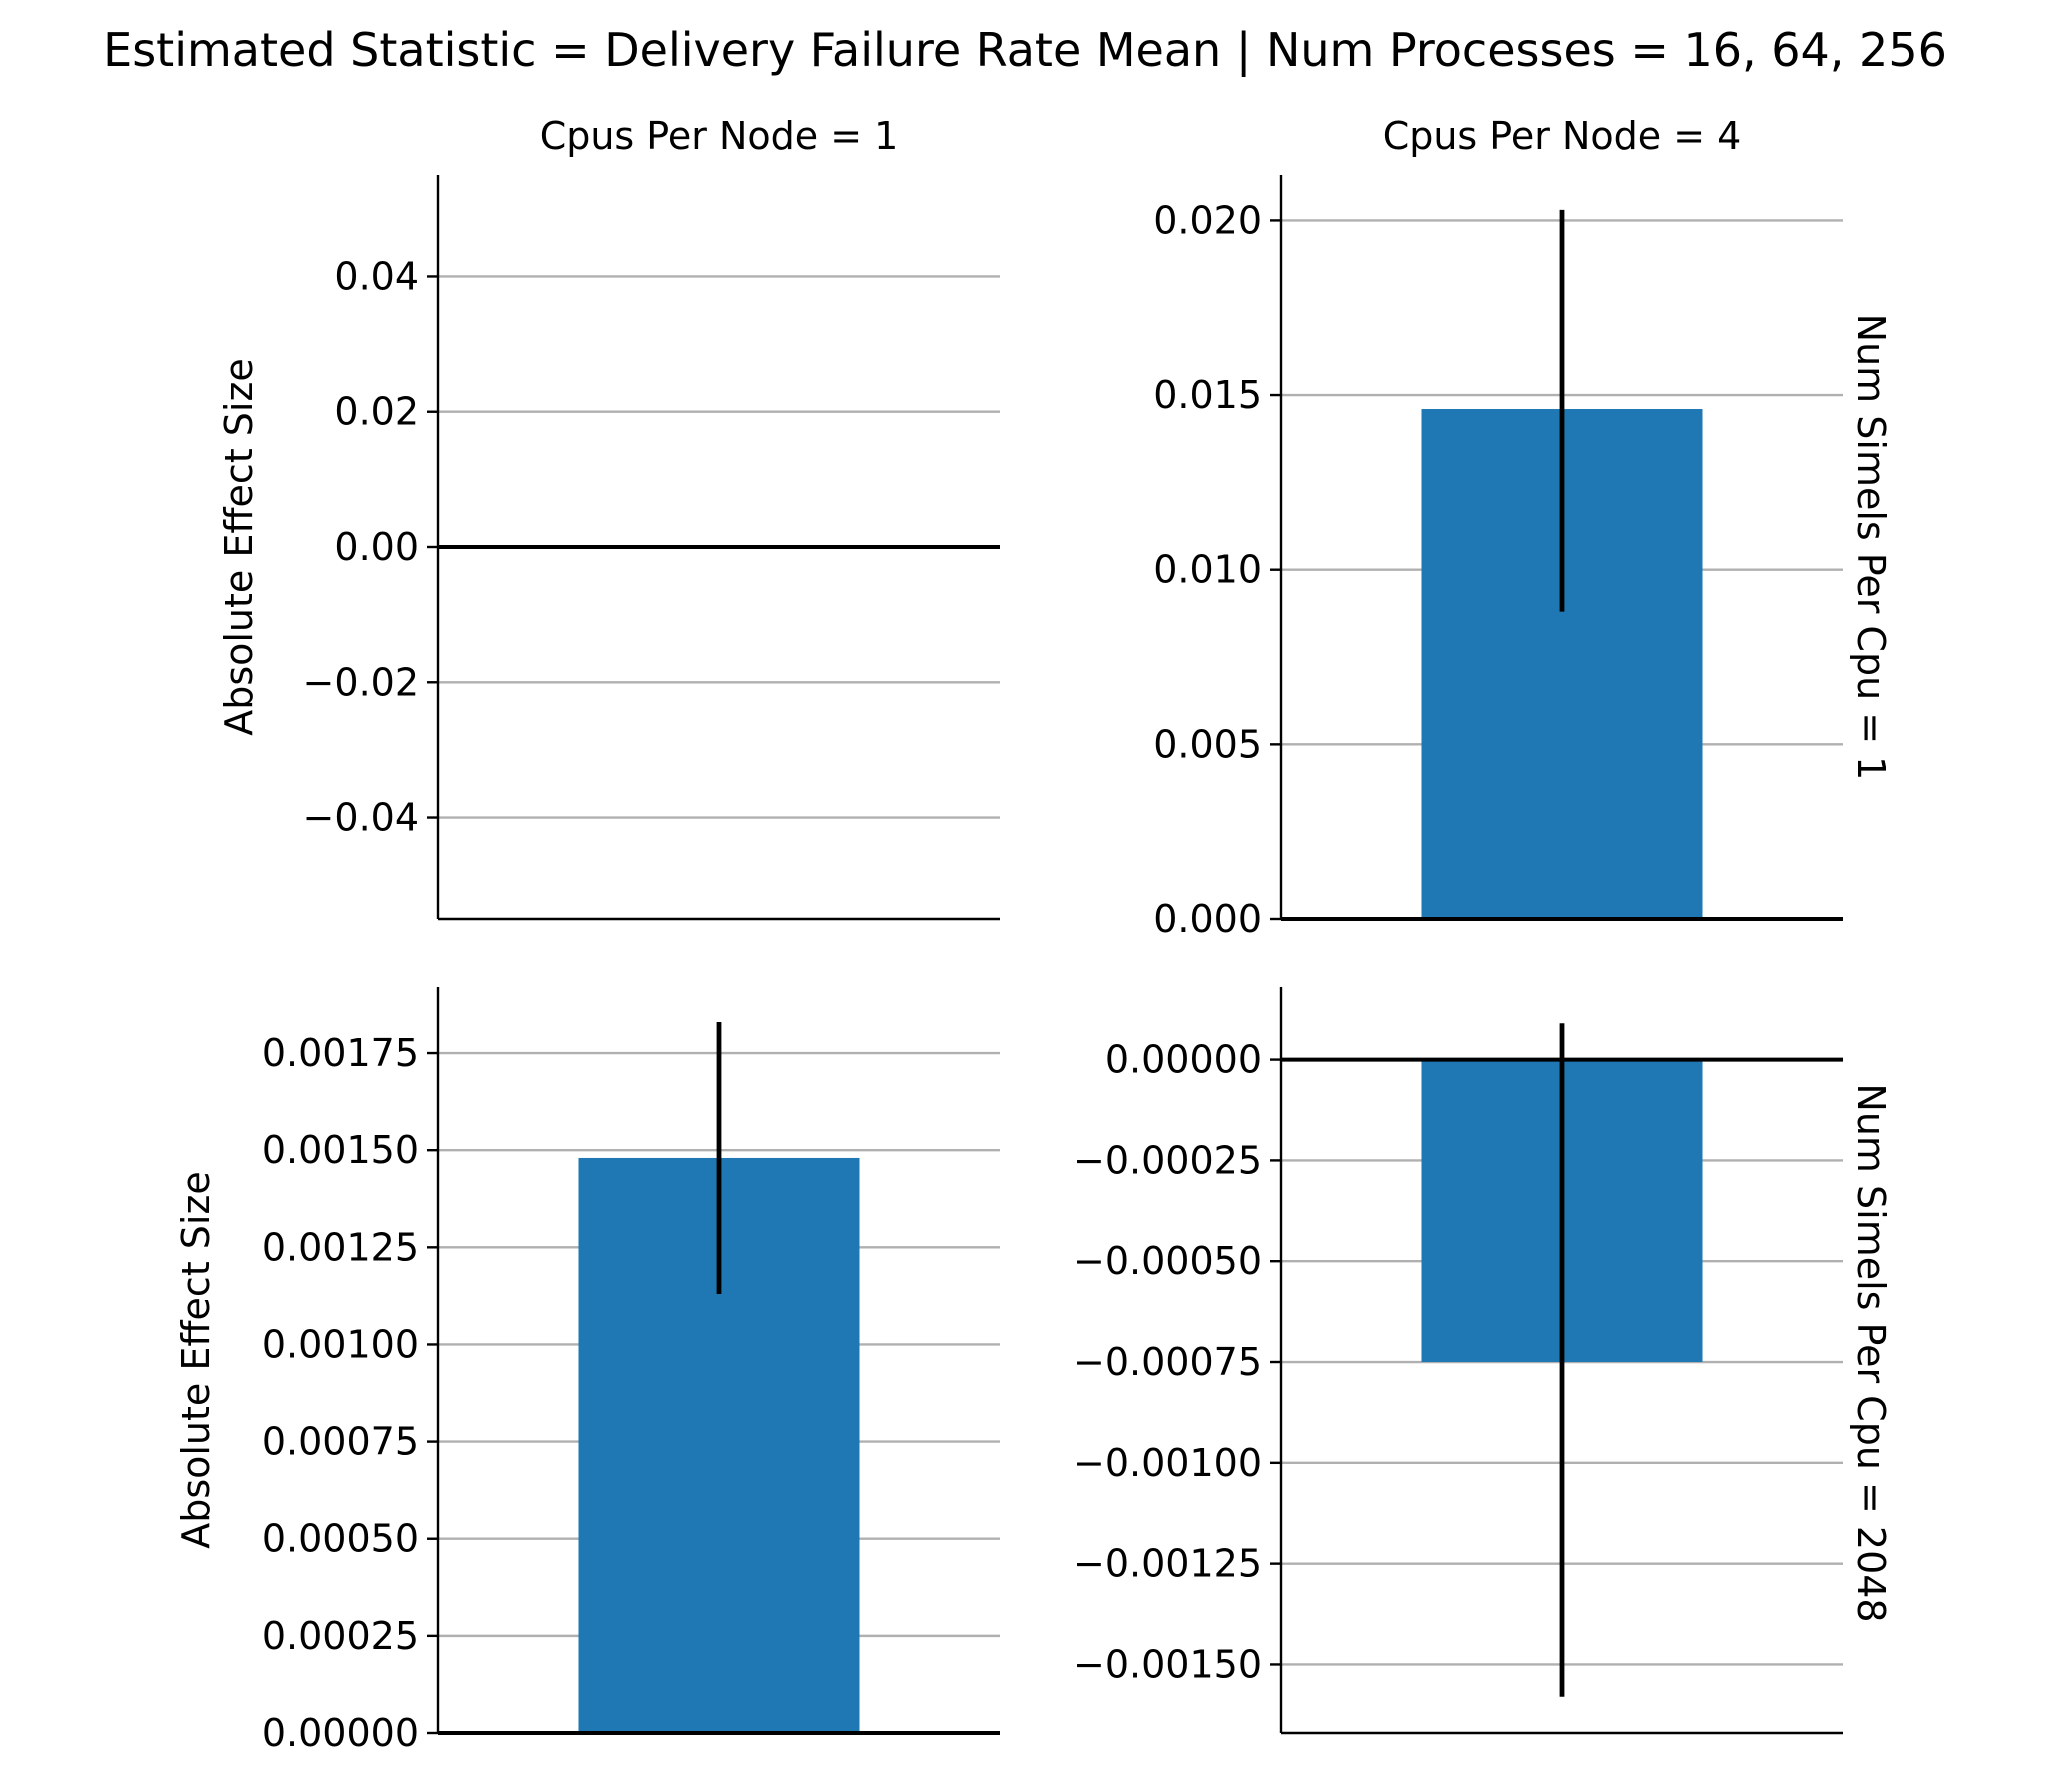  What do you see at coordinates (1871, 547) in the screenshot?
I see `row-label-simels-1: Num Simels Per Cpu = 1` at bounding box center [1871, 547].